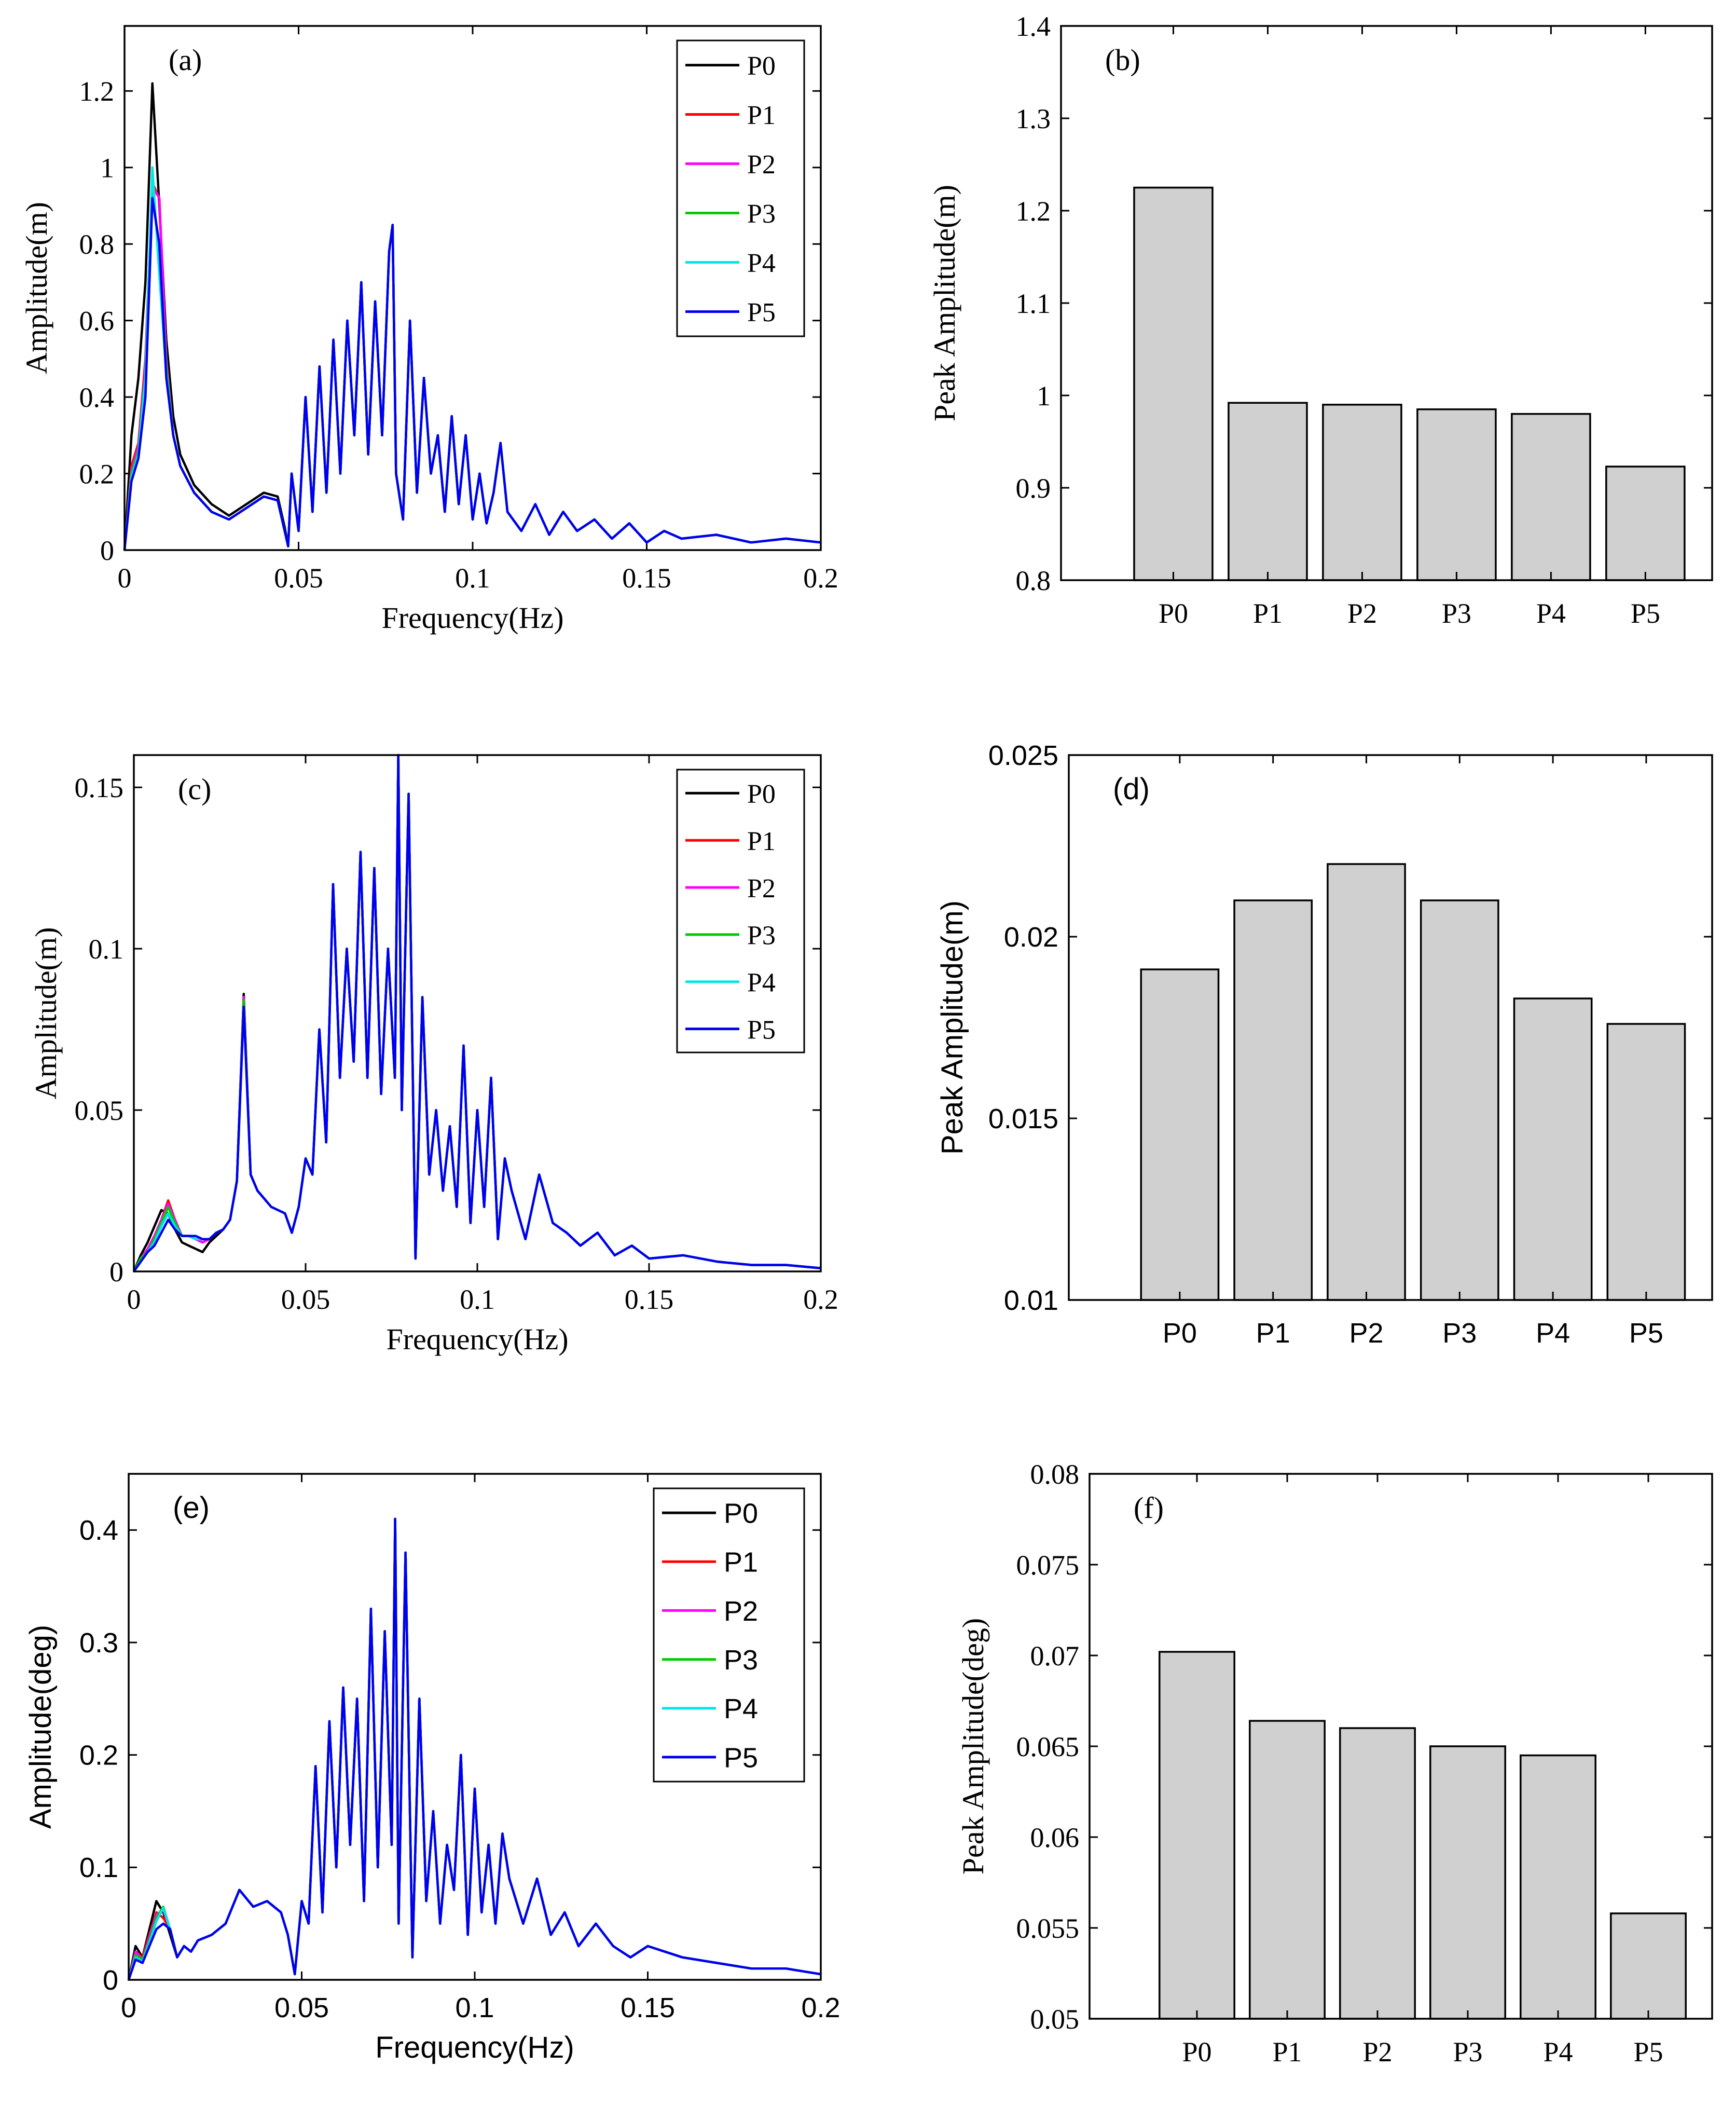 The height and width of the screenshot is (2108, 1736). I want to click on y-tick-label: 0.055, so click(1048, 1928).